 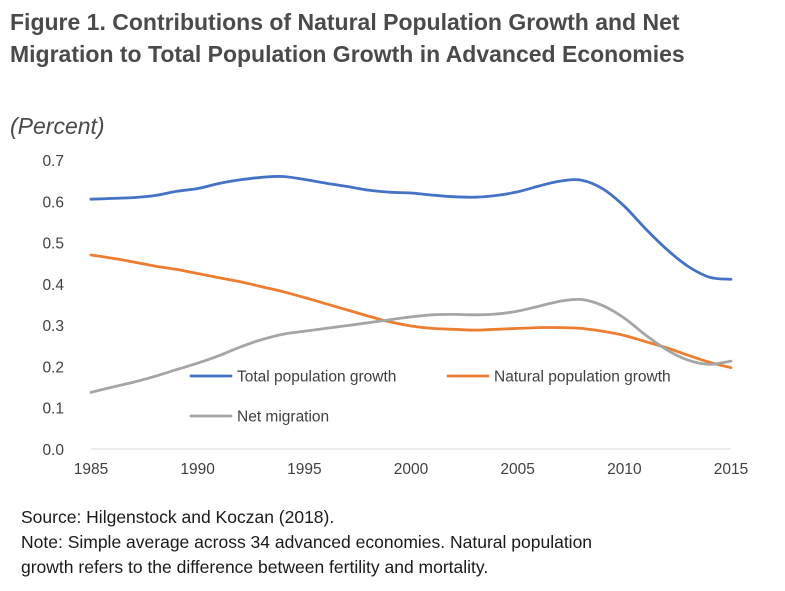 What do you see at coordinates (517, 469) in the screenshot?
I see `x-tick-label: 2005` at bounding box center [517, 469].